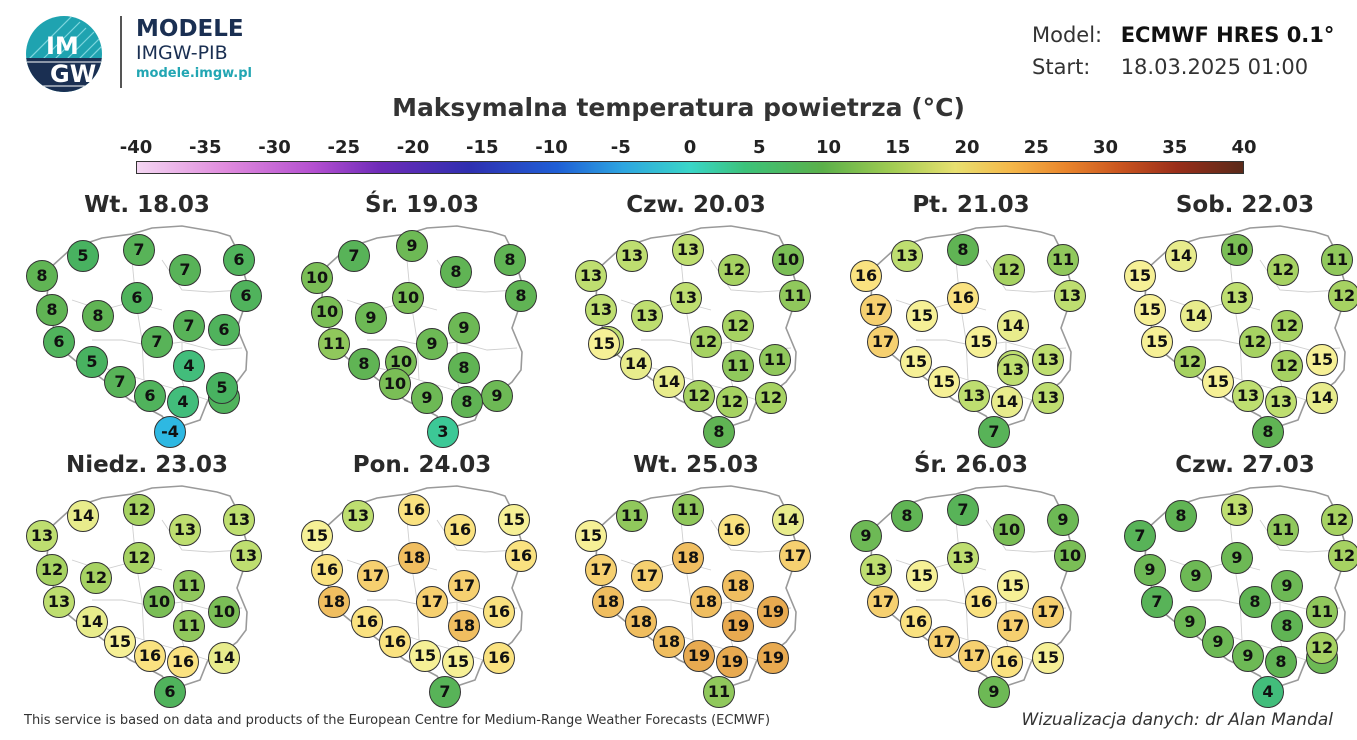 This screenshot has width=1357, height=740. I want to click on voivodeship-border, so click(687, 320).